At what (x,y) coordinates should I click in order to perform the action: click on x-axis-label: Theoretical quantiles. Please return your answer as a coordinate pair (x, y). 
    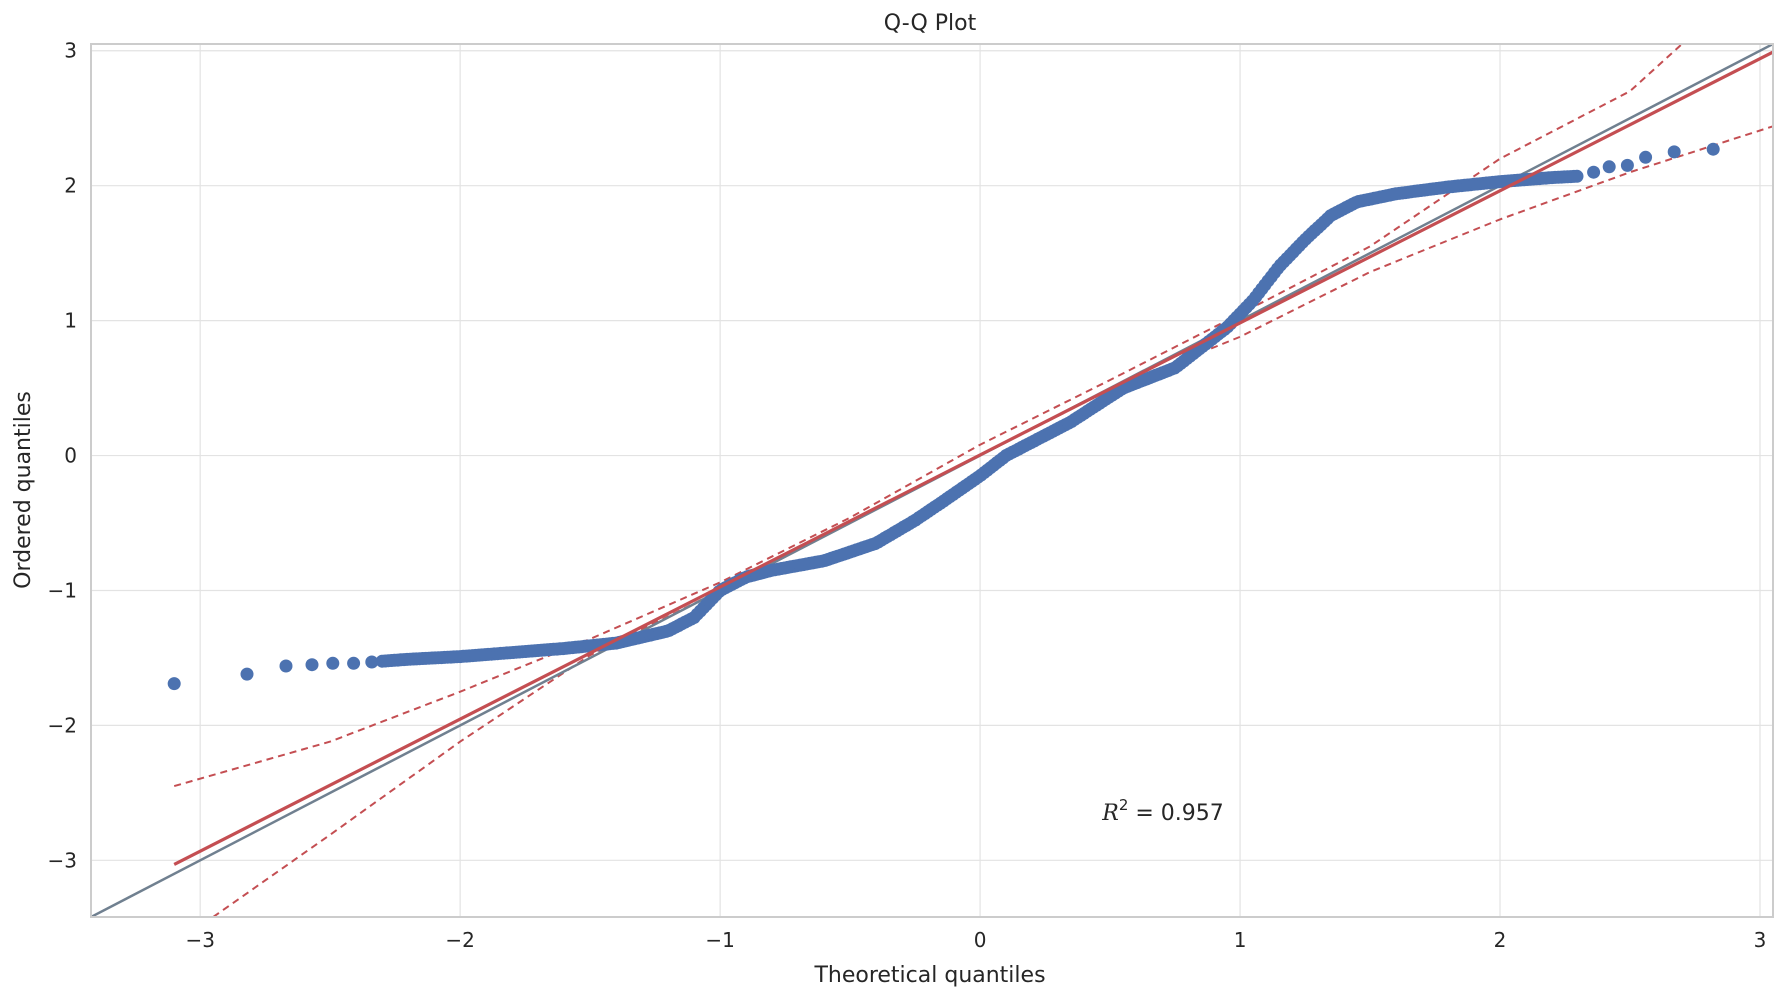
    Looking at the image, I should click on (929, 975).